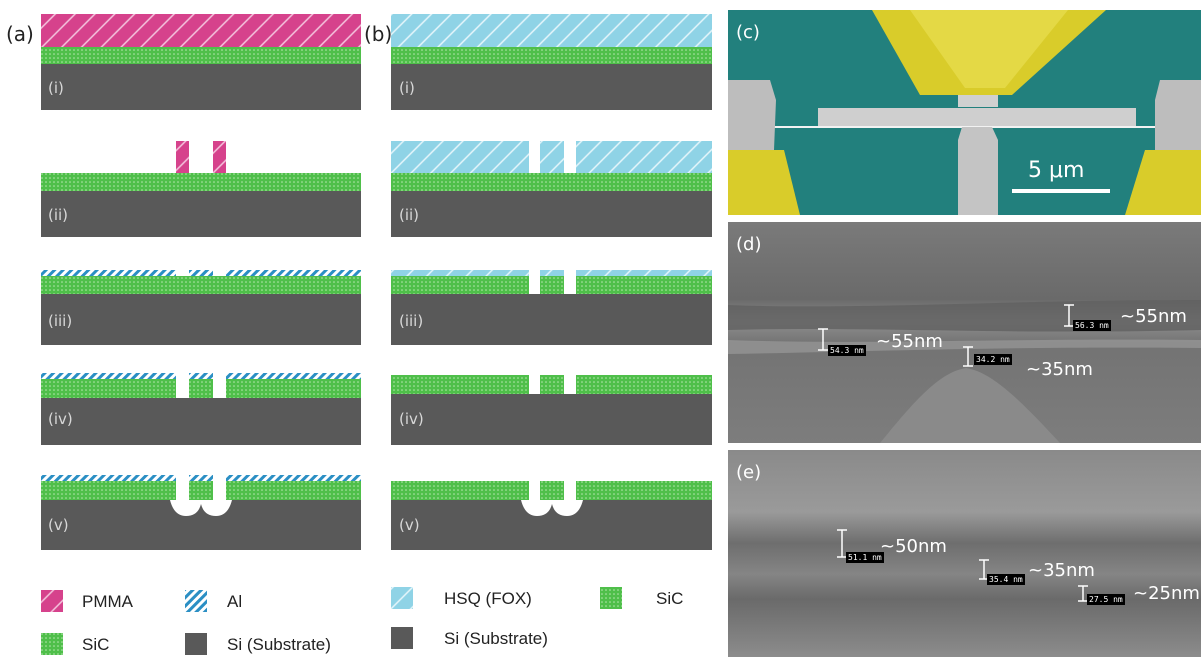 This screenshot has width=1201, height=657. What do you see at coordinates (1092, 325) in the screenshot?
I see `sem-d-measure-3-box: 56.3 nm` at bounding box center [1092, 325].